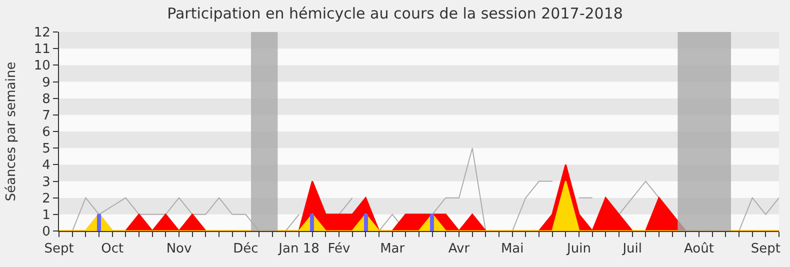 Image resolution: width=790 pixels, height=267 pixels. Describe the element at coordinates (395, 13) in the screenshot. I see `chart-title: Participation en hémicycle au cours de la session 2017-2018` at that location.